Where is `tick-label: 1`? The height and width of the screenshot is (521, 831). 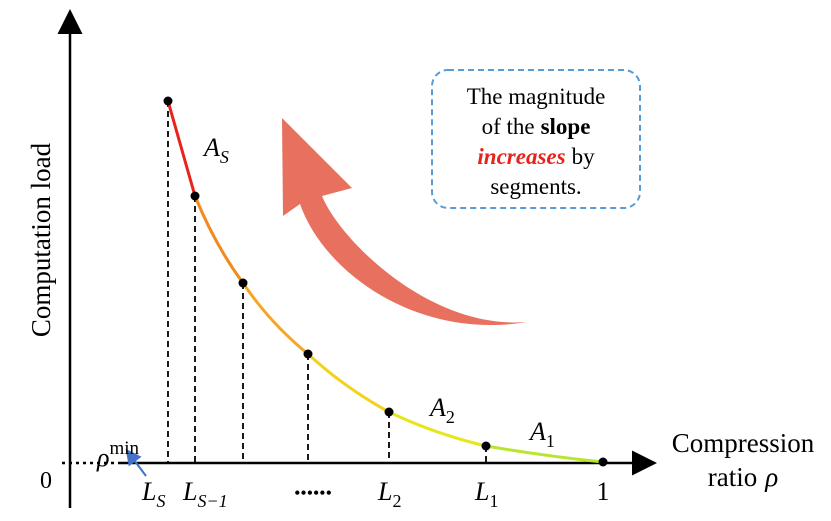
tick-label: 1 is located at coordinates (603, 491).